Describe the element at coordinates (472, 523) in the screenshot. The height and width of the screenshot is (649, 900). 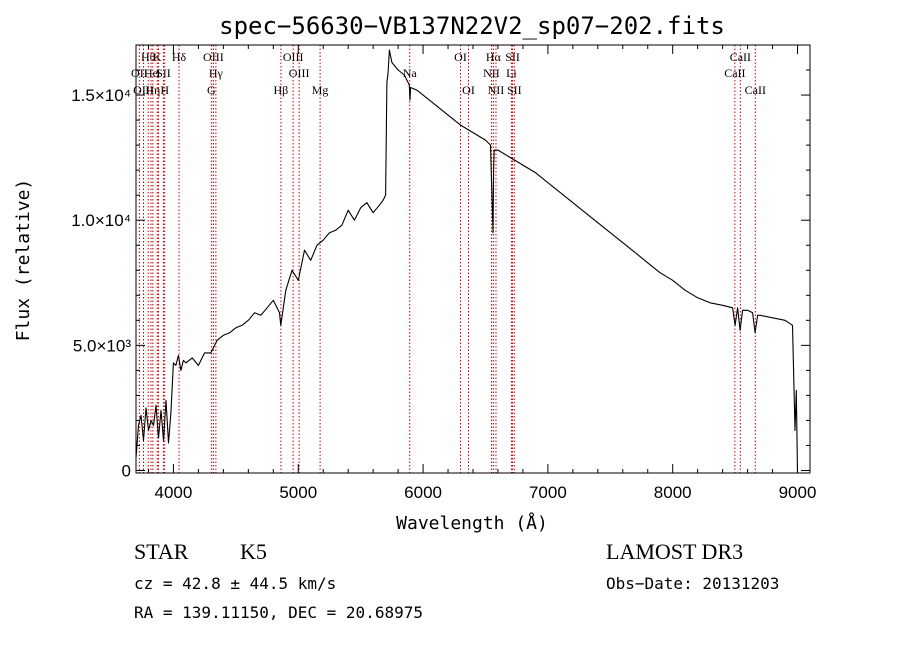
I see `x-axis-label: Wavelength (Å)` at that location.